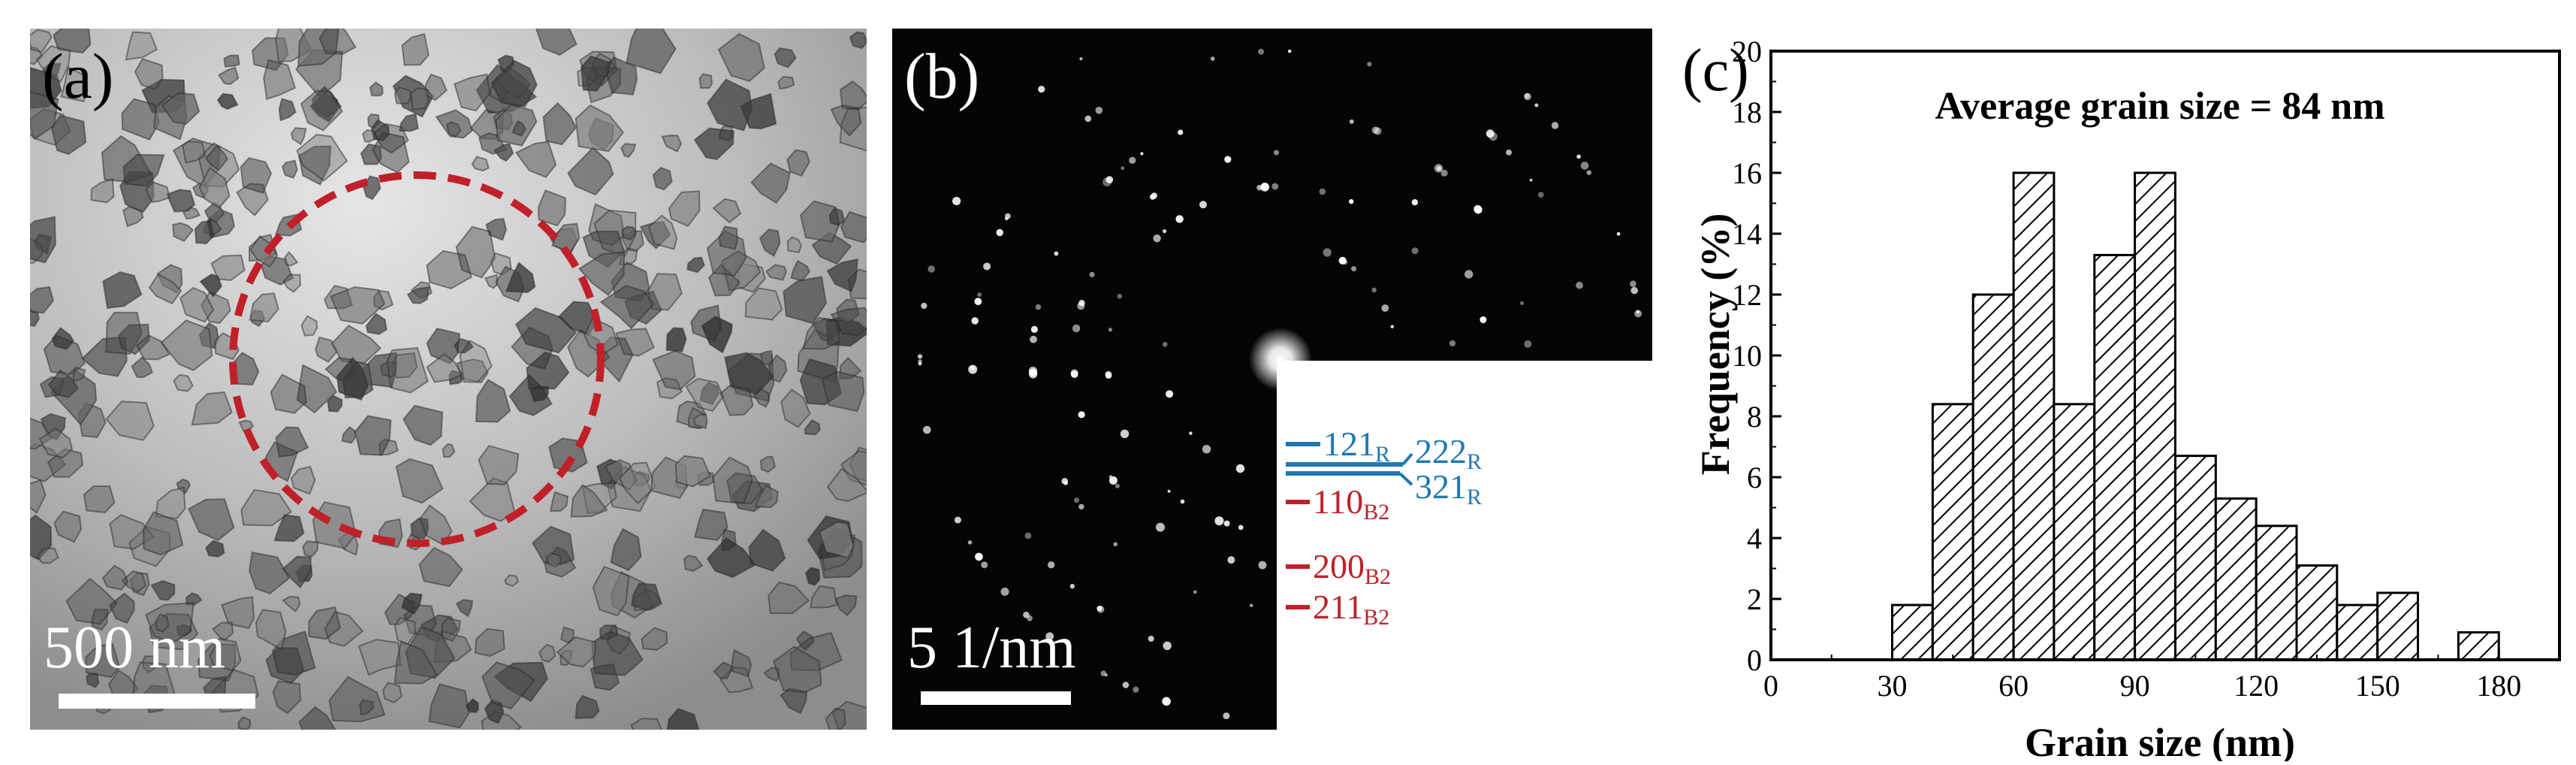 The image size is (2576, 765). Describe the element at coordinates (1755, 599) in the screenshot. I see `y-tick-label: 2` at that location.